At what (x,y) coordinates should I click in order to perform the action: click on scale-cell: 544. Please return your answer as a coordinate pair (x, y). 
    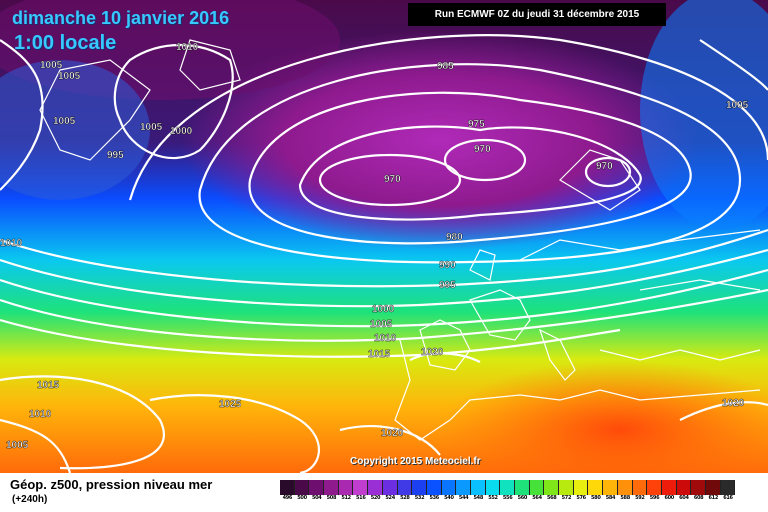
    Looking at the image, I should click on (463, 492).